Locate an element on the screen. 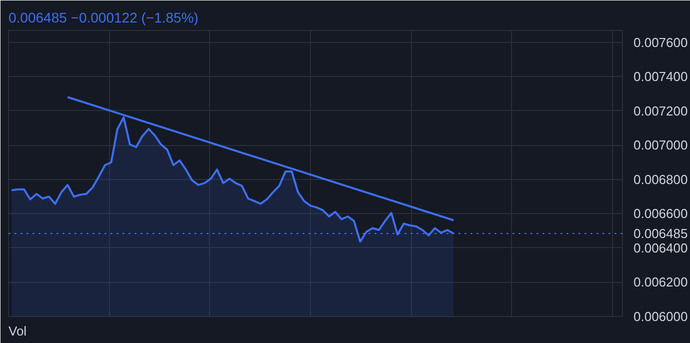 The width and height of the screenshot is (690, 343). y-tick-label: 0.007200 is located at coordinates (661, 110).